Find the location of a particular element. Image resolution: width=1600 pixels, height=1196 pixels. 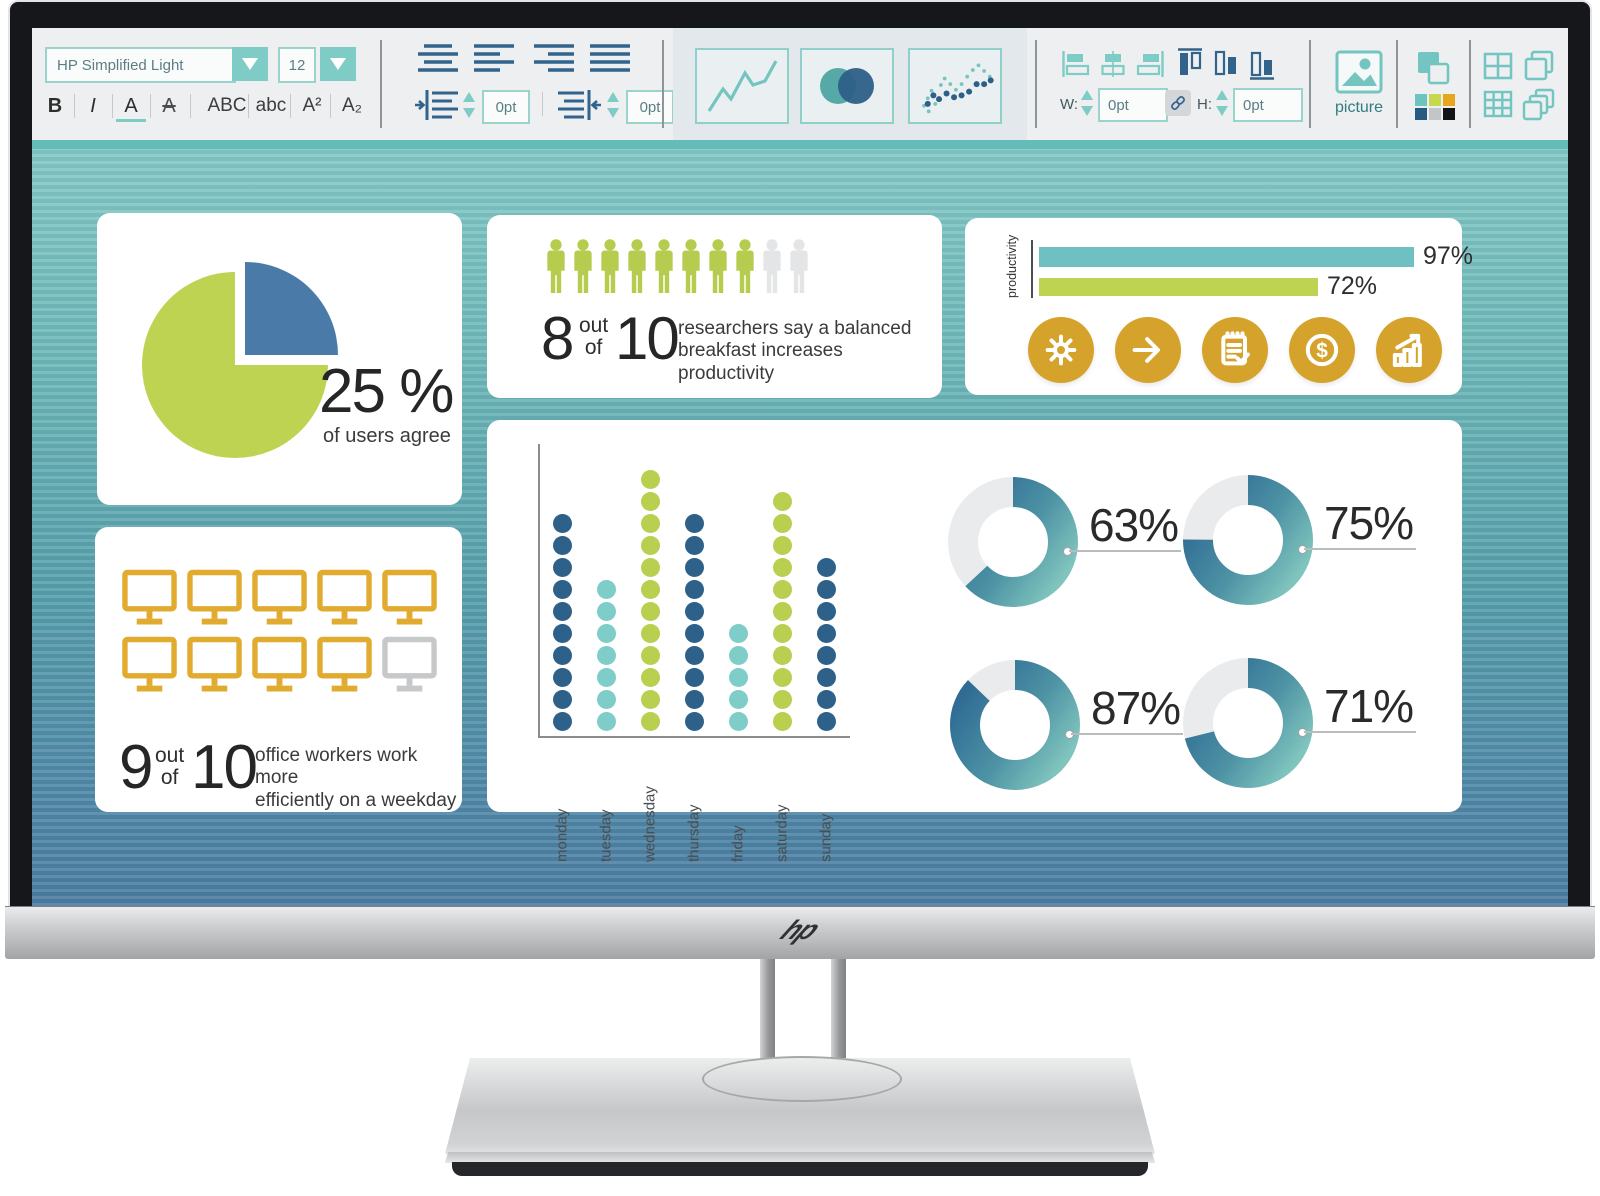

venn-chart-button is located at coordinates (847, 86).